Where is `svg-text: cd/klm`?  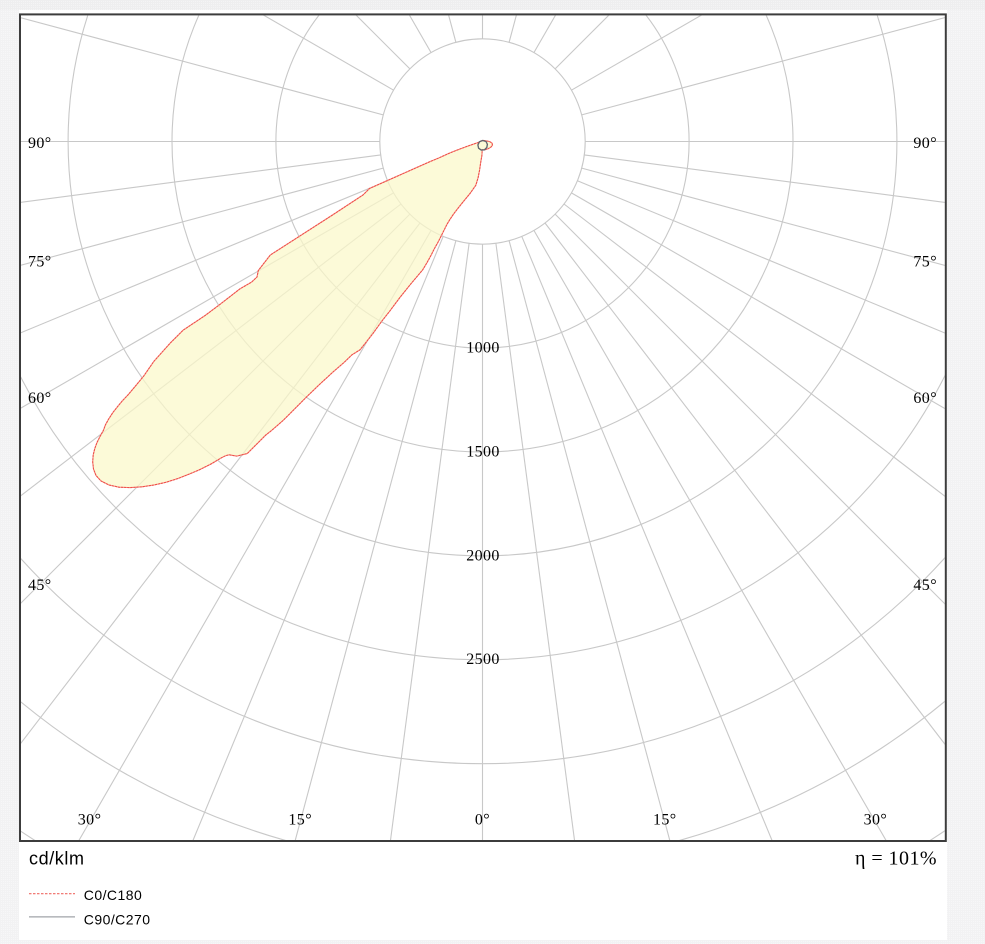 svg-text: cd/klm is located at coordinates (57, 858).